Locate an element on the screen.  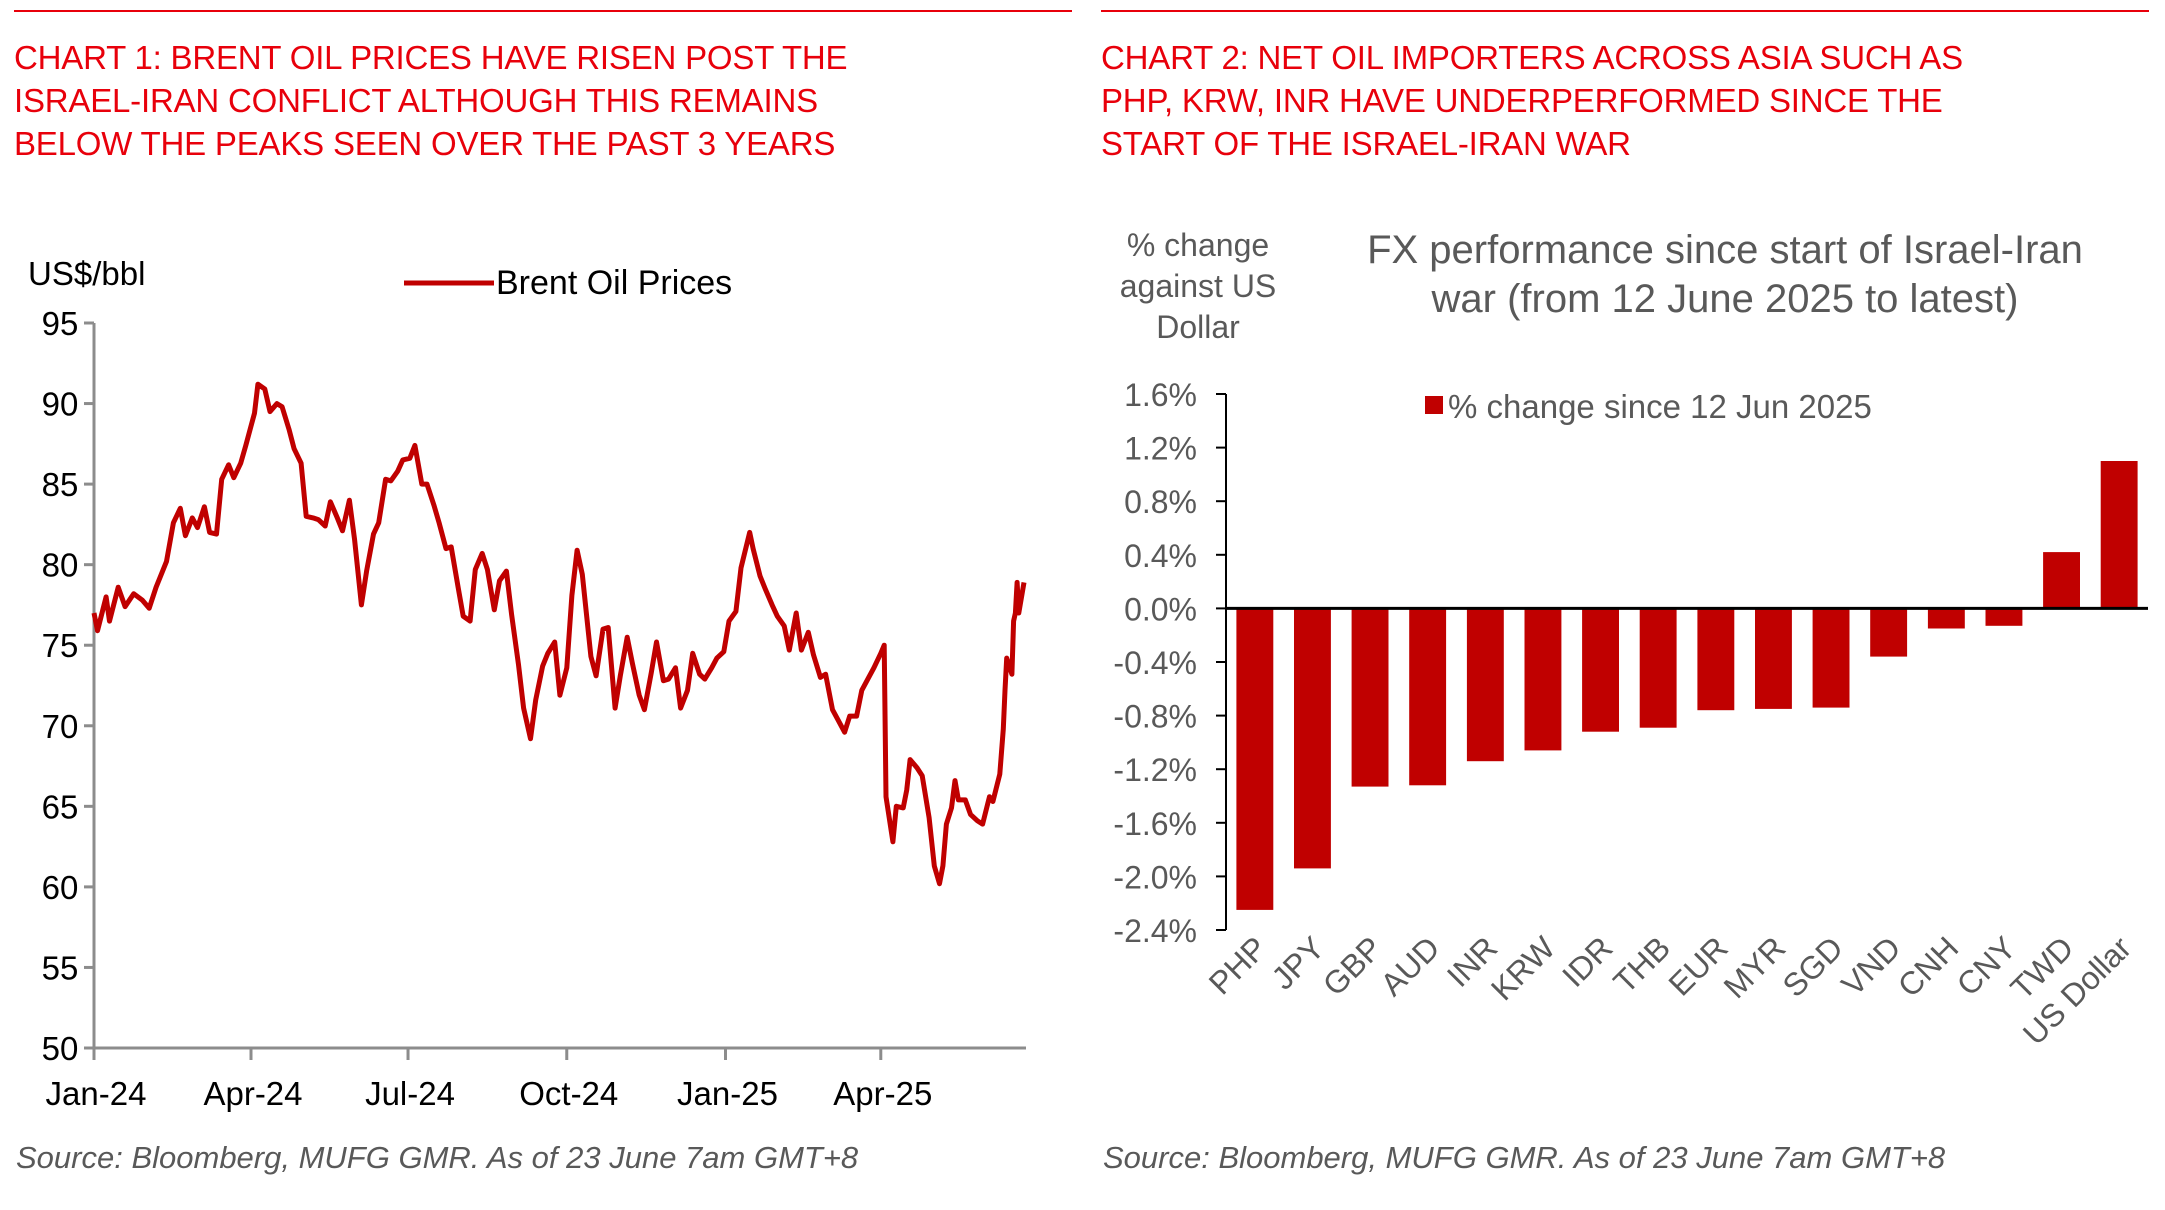
ylabel-line: % change is located at coordinates (1198, 245).